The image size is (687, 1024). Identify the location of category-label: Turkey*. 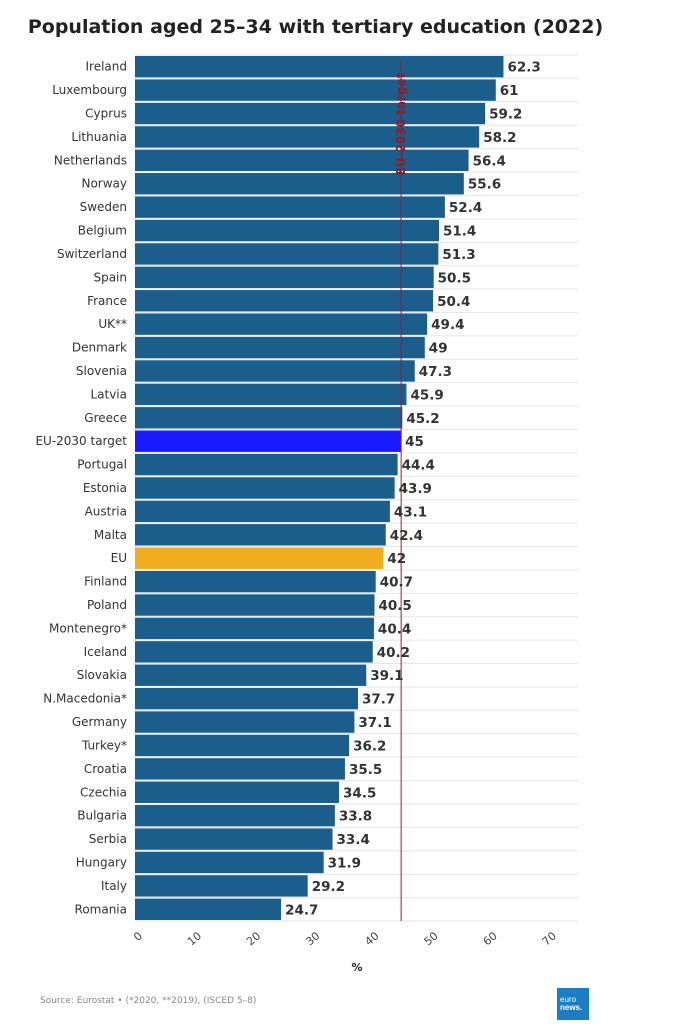
(104, 745).